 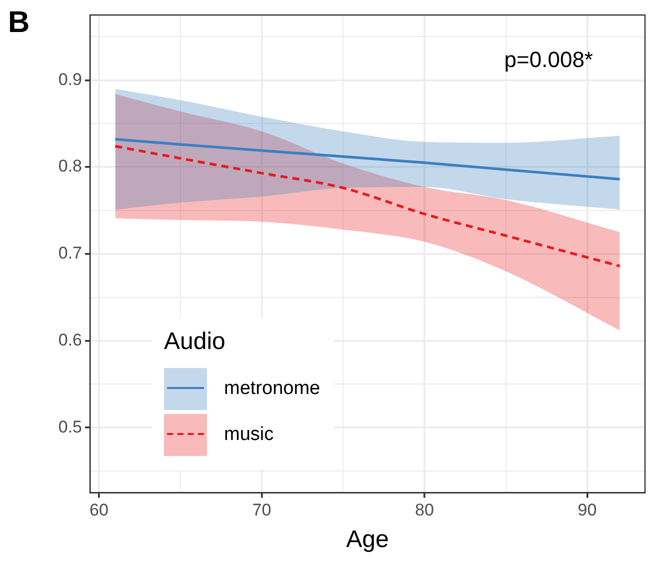 What do you see at coordinates (98, 510) in the screenshot?
I see `x-tick-label: 60` at bounding box center [98, 510].